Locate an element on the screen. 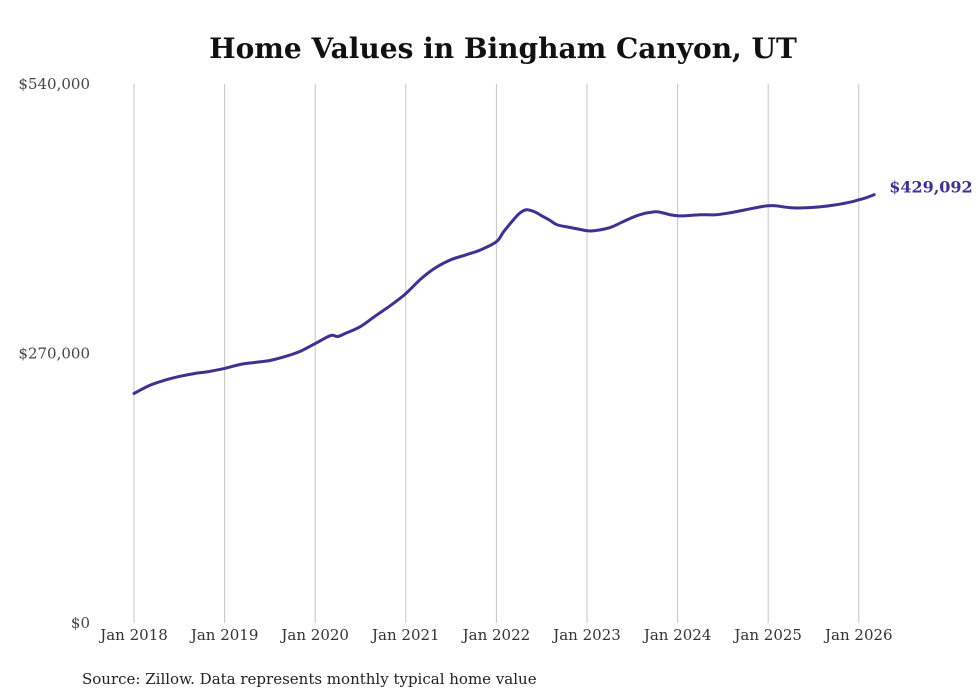  x-tick-label: Jan 2020 is located at coordinates (314, 635).